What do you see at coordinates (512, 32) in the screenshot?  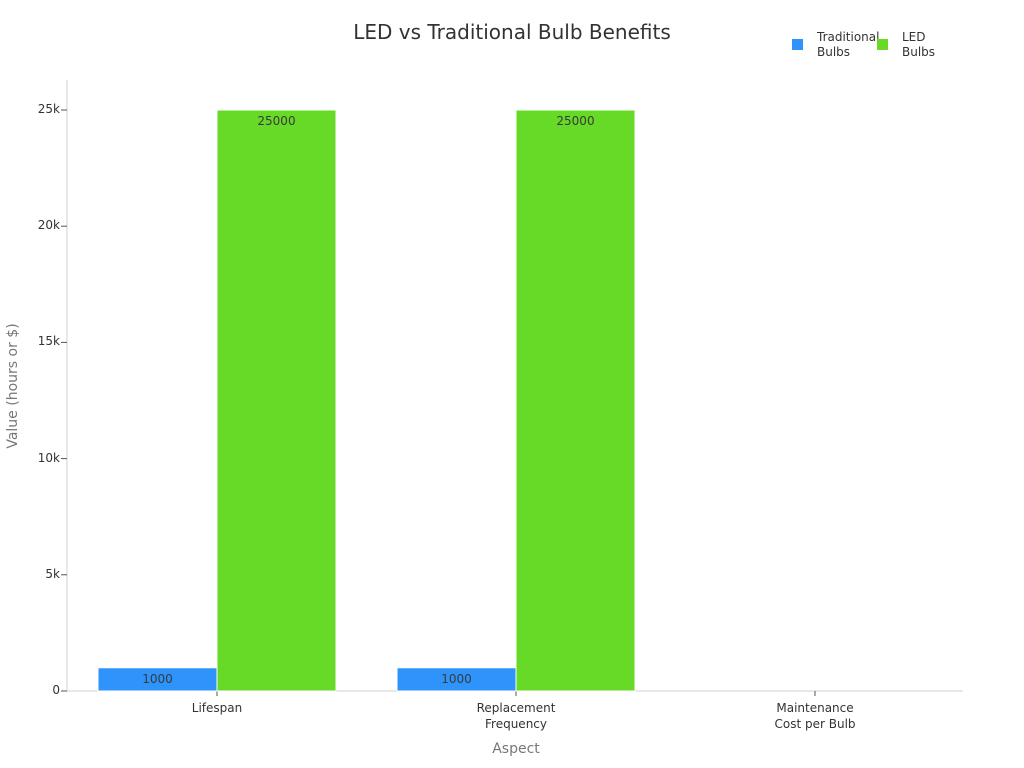 I see `chart-title: LED vs Traditional Bulb Benefits` at bounding box center [512, 32].